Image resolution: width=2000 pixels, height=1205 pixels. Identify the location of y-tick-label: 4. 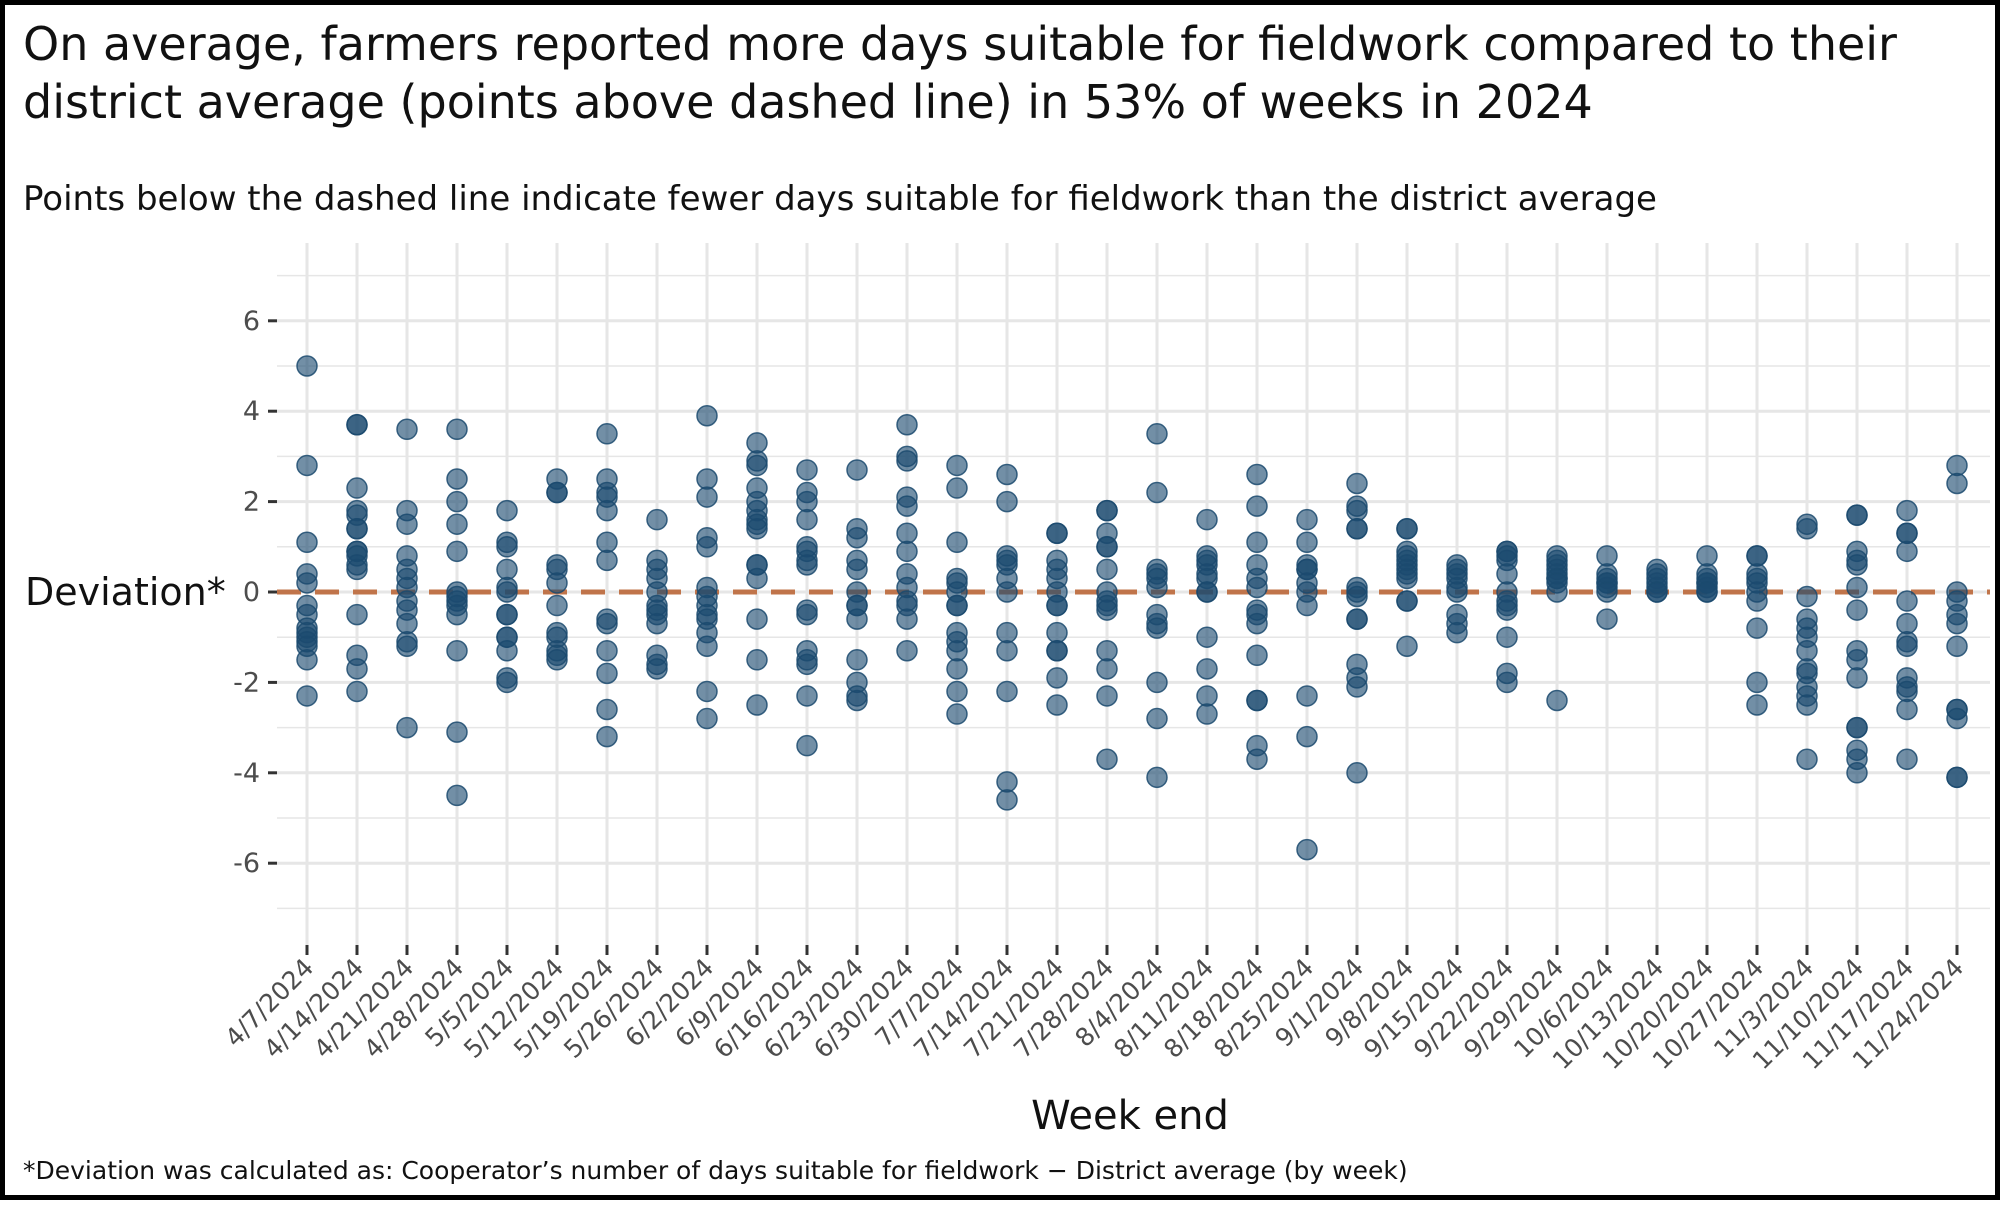
(251, 411).